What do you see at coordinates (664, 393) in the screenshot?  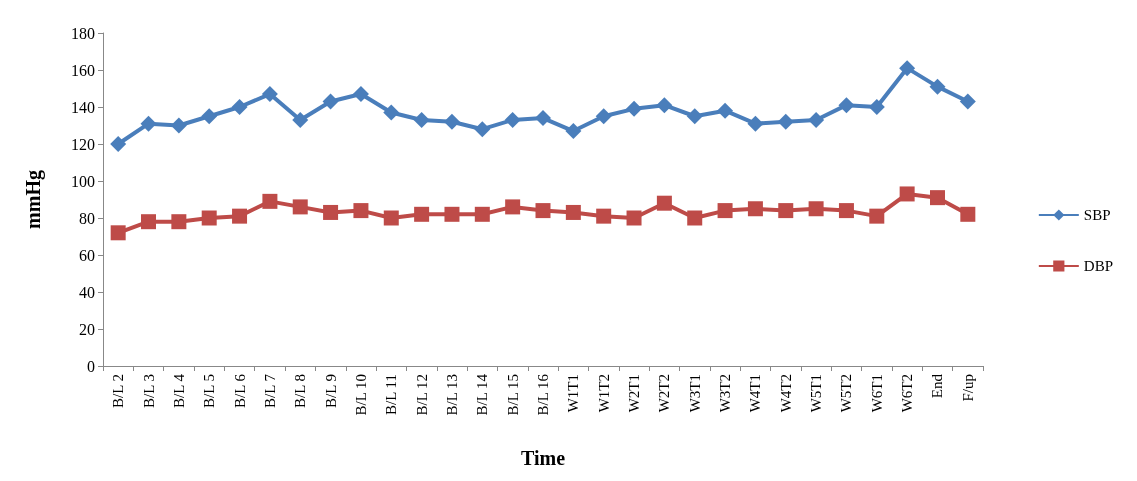 I see `x-tick-label: W2T2` at bounding box center [664, 393].